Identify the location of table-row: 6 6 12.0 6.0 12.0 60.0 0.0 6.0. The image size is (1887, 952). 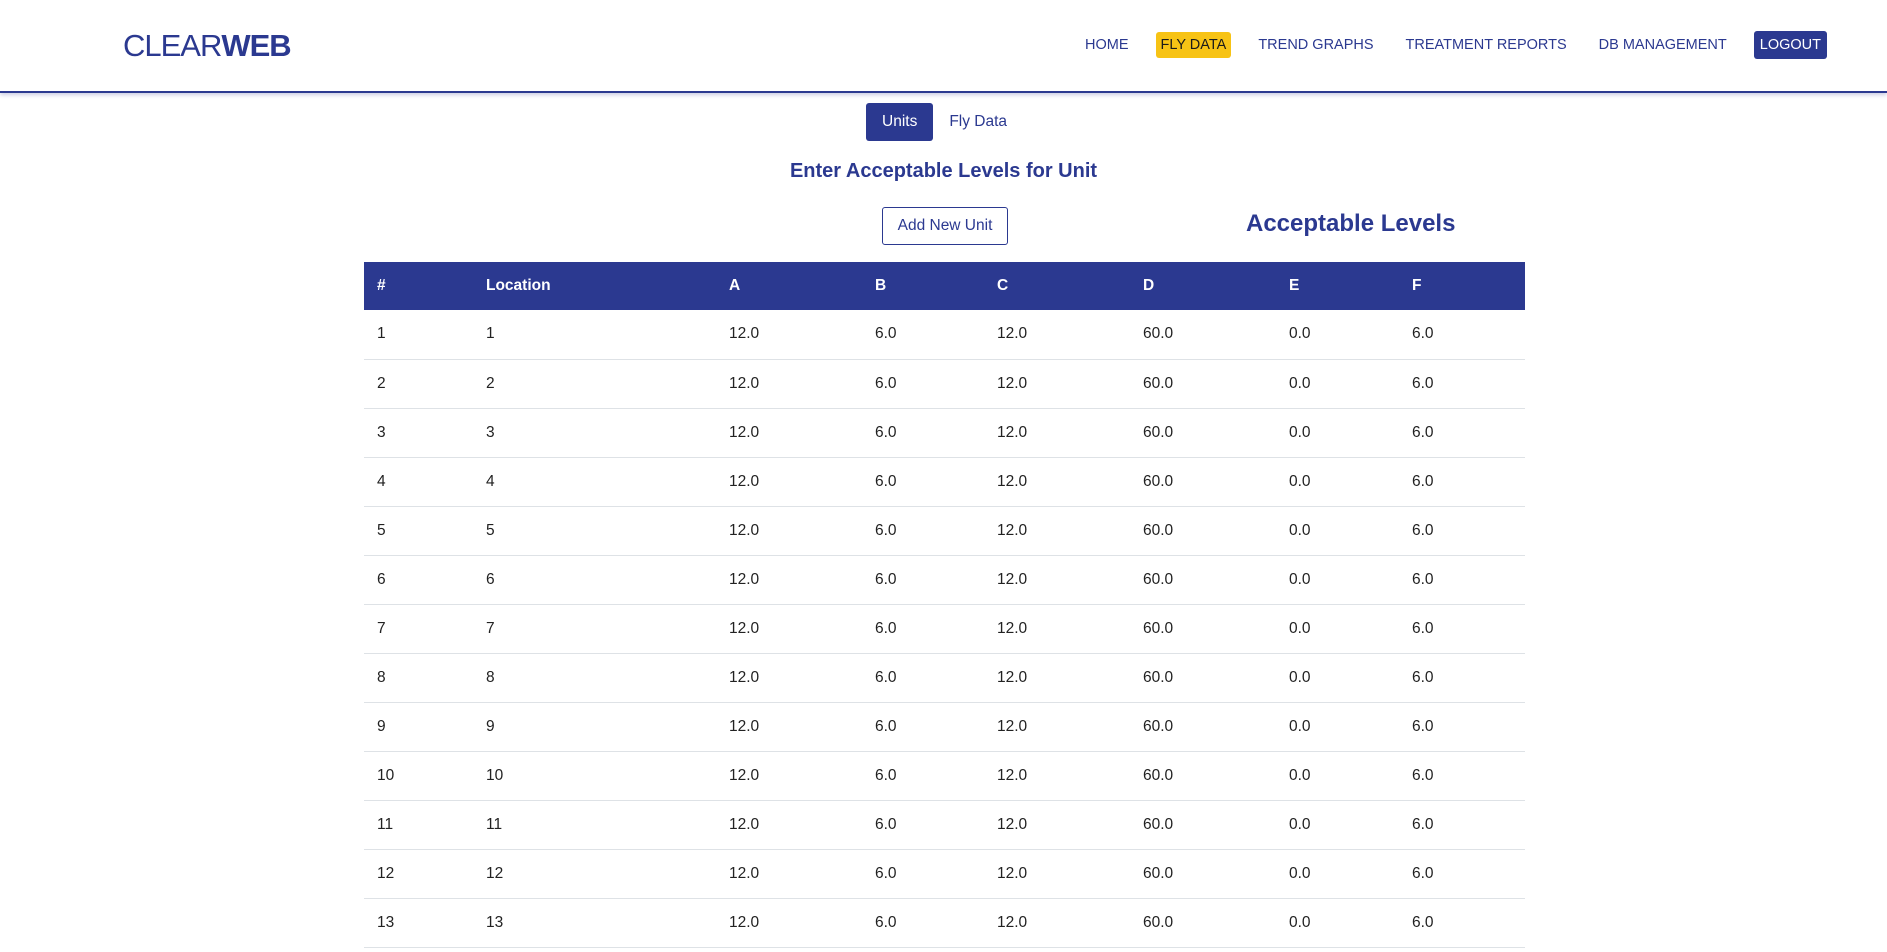
(944, 580).